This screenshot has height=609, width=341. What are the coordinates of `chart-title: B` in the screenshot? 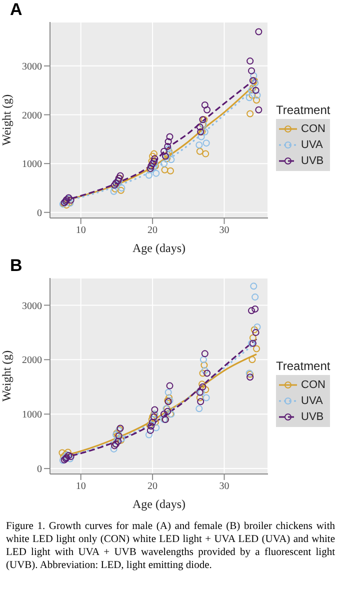 It's located at (17, 265).